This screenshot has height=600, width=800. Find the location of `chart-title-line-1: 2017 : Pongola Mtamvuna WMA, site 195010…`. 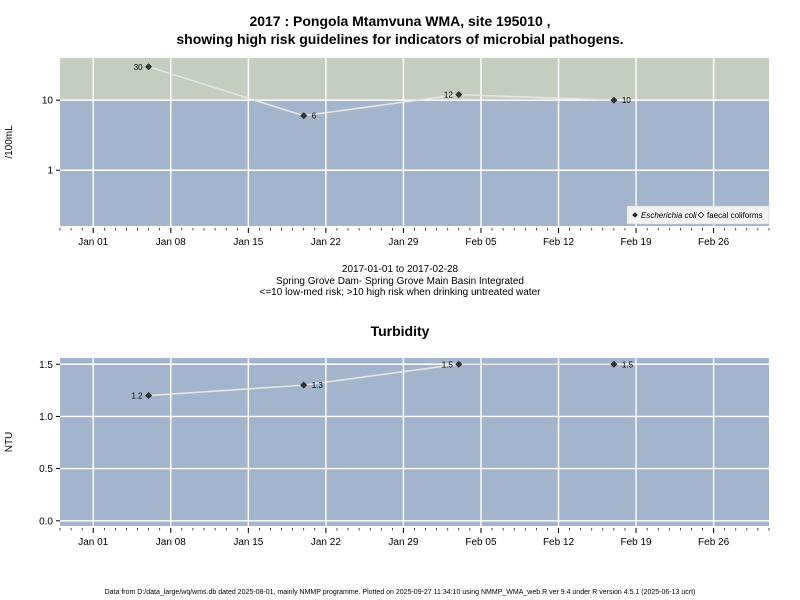

chart-title-line-1: 2017 : Pongola Mtamvuna WMA, site 195010… is located at coordinates (400, 21).